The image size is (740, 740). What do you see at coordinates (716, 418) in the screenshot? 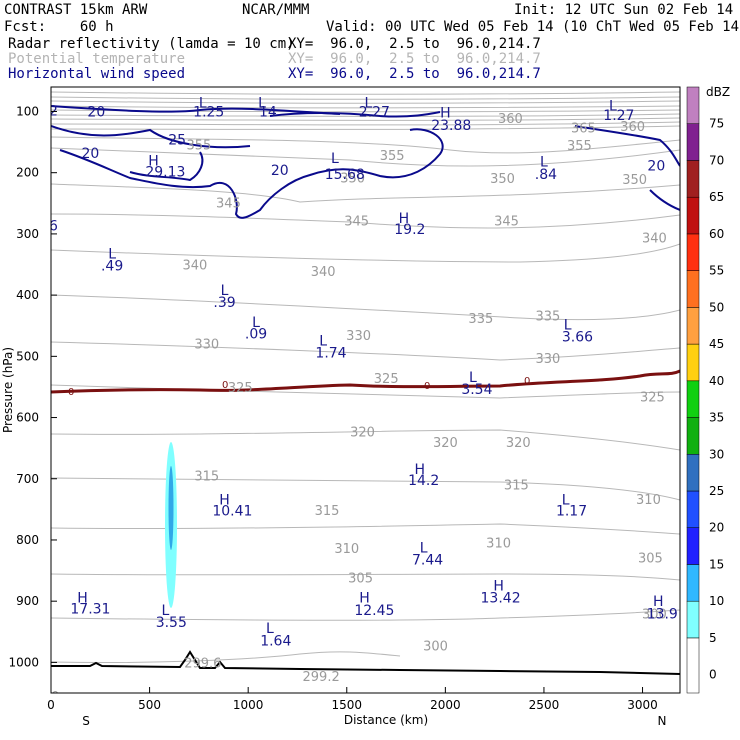
I see `colorbar-level-label: 35` at bounding box center [716, 418].